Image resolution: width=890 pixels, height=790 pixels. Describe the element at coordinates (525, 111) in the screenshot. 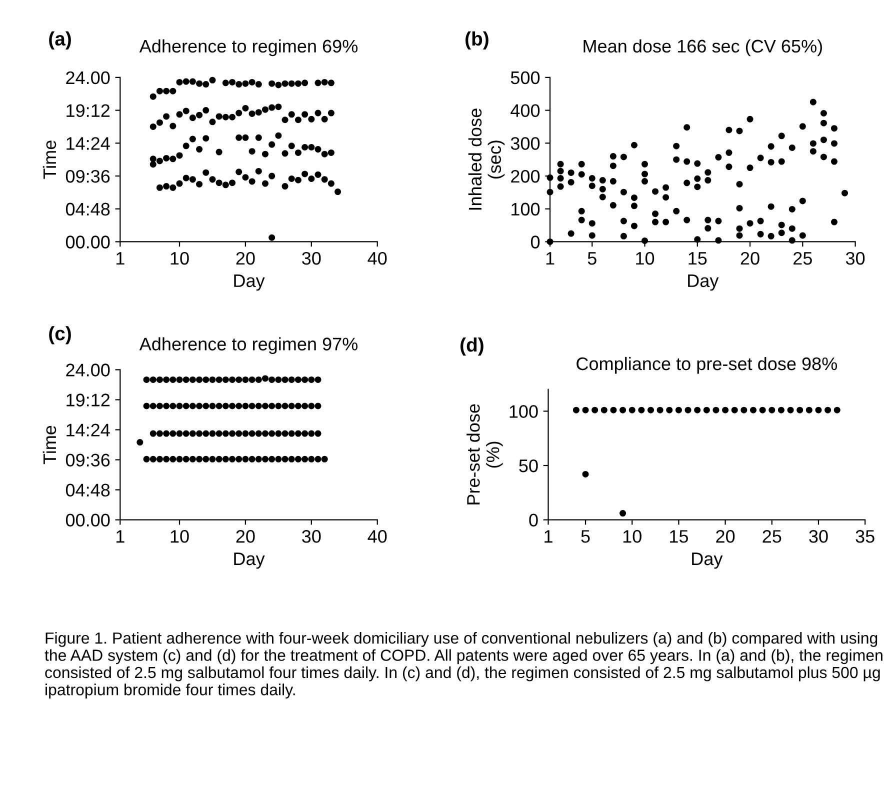

I see `y-tick-label: 400` at that location.